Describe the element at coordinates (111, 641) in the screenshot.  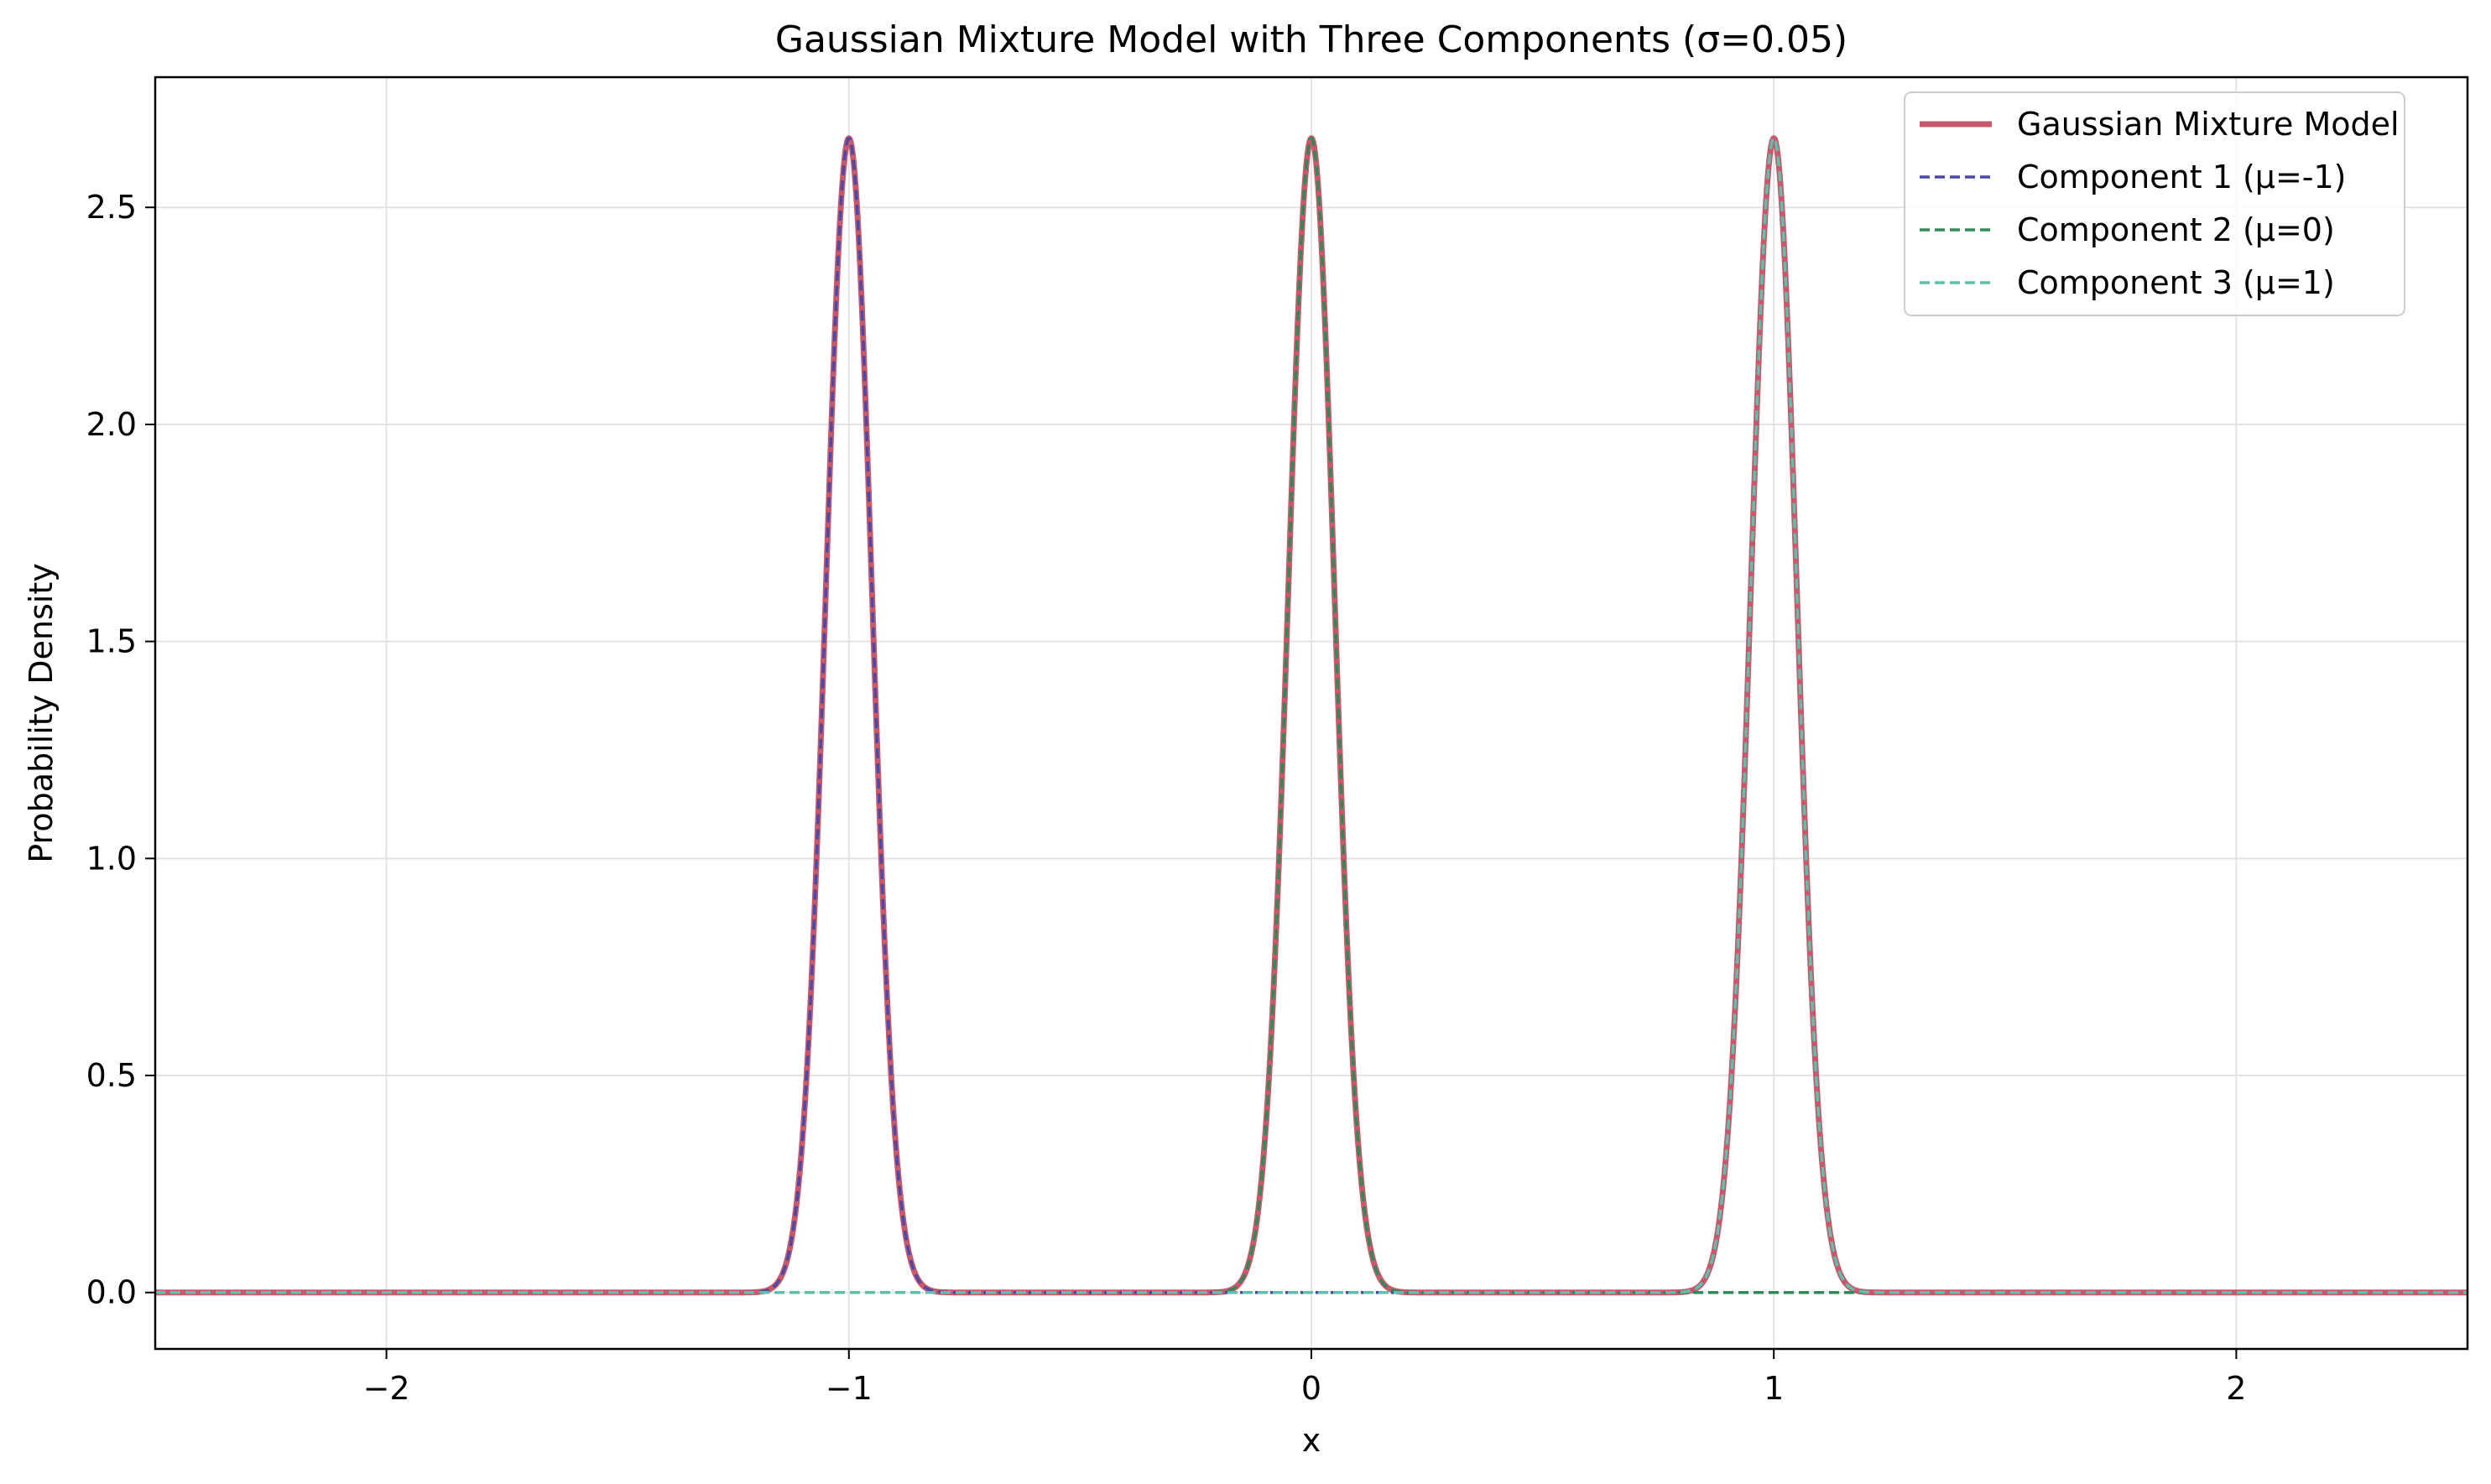
I see `y-tick-label: 1.5` at that location.